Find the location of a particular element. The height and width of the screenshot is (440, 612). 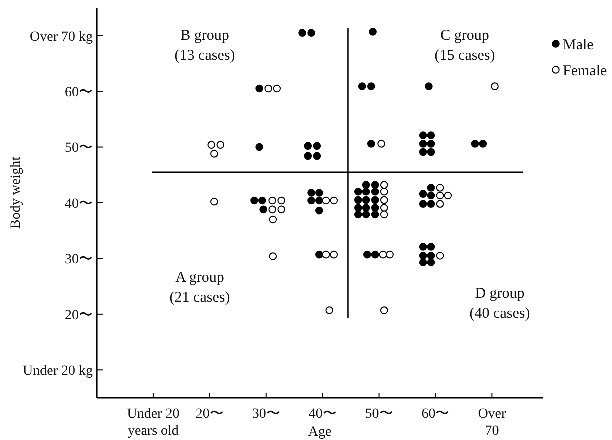

annotation: C group (15 cases) is located at coordinates (465, 46).